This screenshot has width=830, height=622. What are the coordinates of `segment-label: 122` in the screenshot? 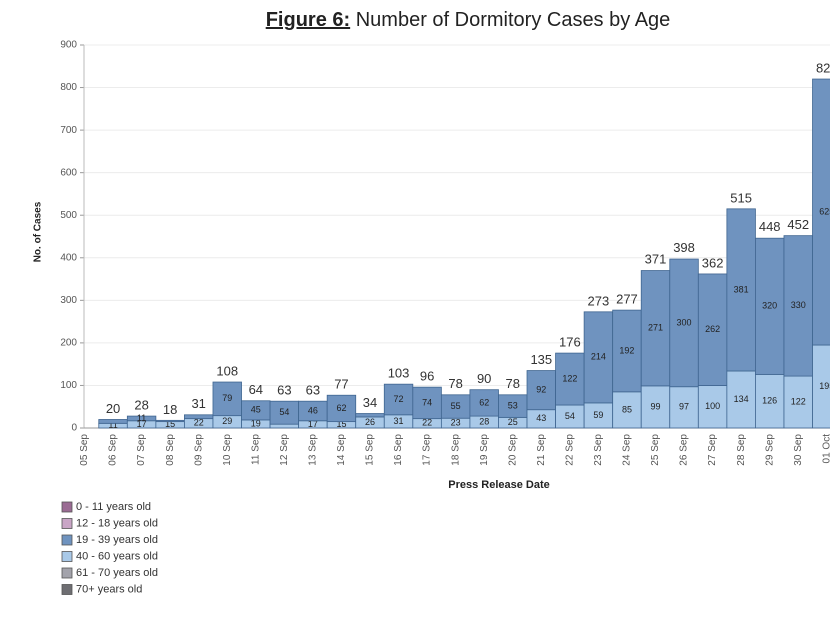 It's located at (569, 378).